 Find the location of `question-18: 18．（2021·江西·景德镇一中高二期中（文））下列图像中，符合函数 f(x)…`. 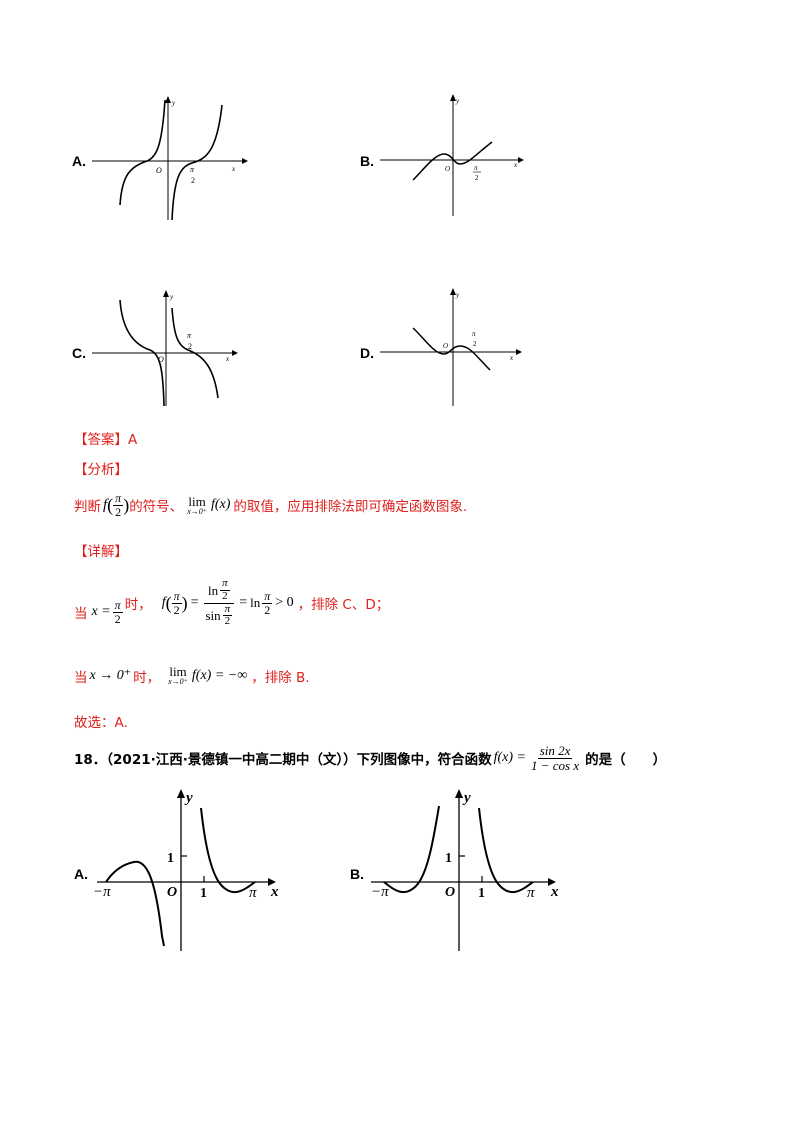

question-18: 18．（2021·江西·景德镇一中高二期中（文））下列图像中，符合函数 f(x)… is located at coordinates (370, 758).